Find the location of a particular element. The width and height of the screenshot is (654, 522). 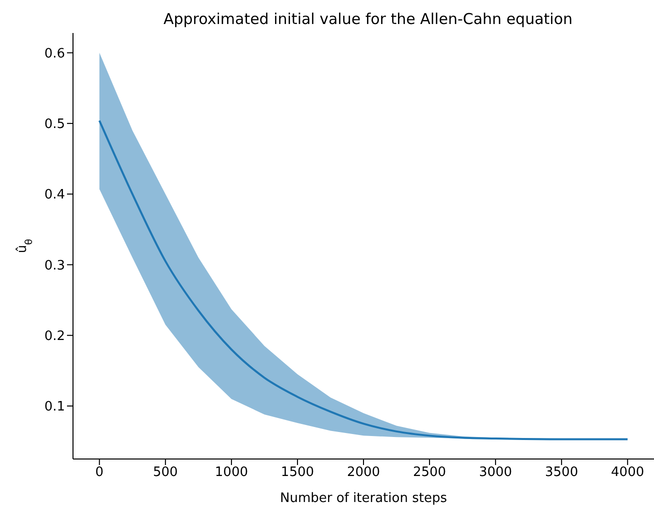

x-tick-label: 3500 is located at coordinates (561, 472).